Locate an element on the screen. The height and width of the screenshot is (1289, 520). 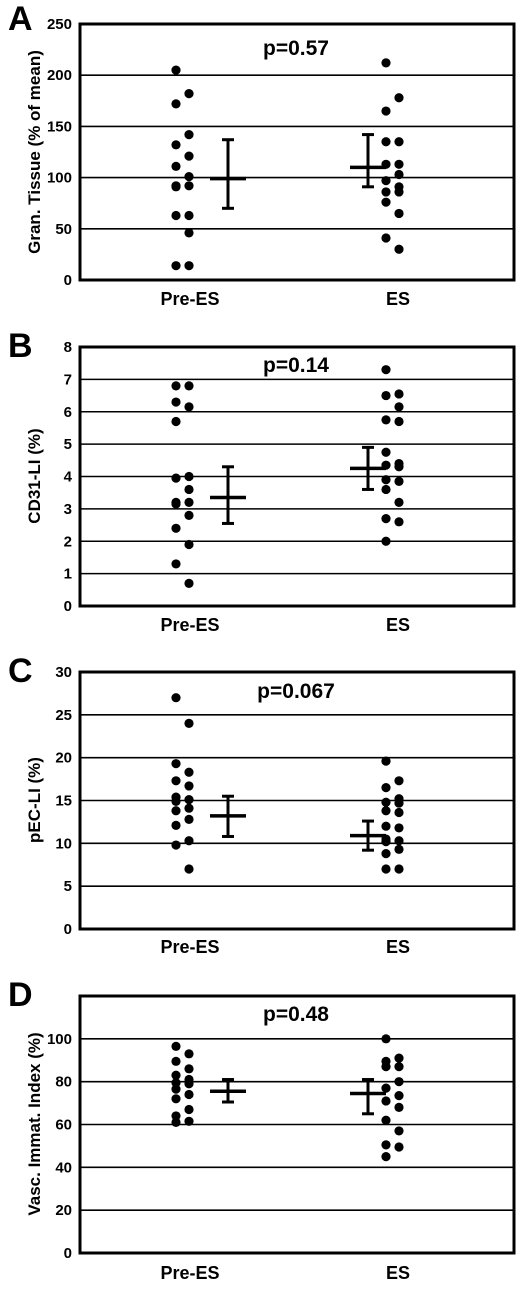
p-value-annotation: p=0.067 is located at coordinates (296, 691).